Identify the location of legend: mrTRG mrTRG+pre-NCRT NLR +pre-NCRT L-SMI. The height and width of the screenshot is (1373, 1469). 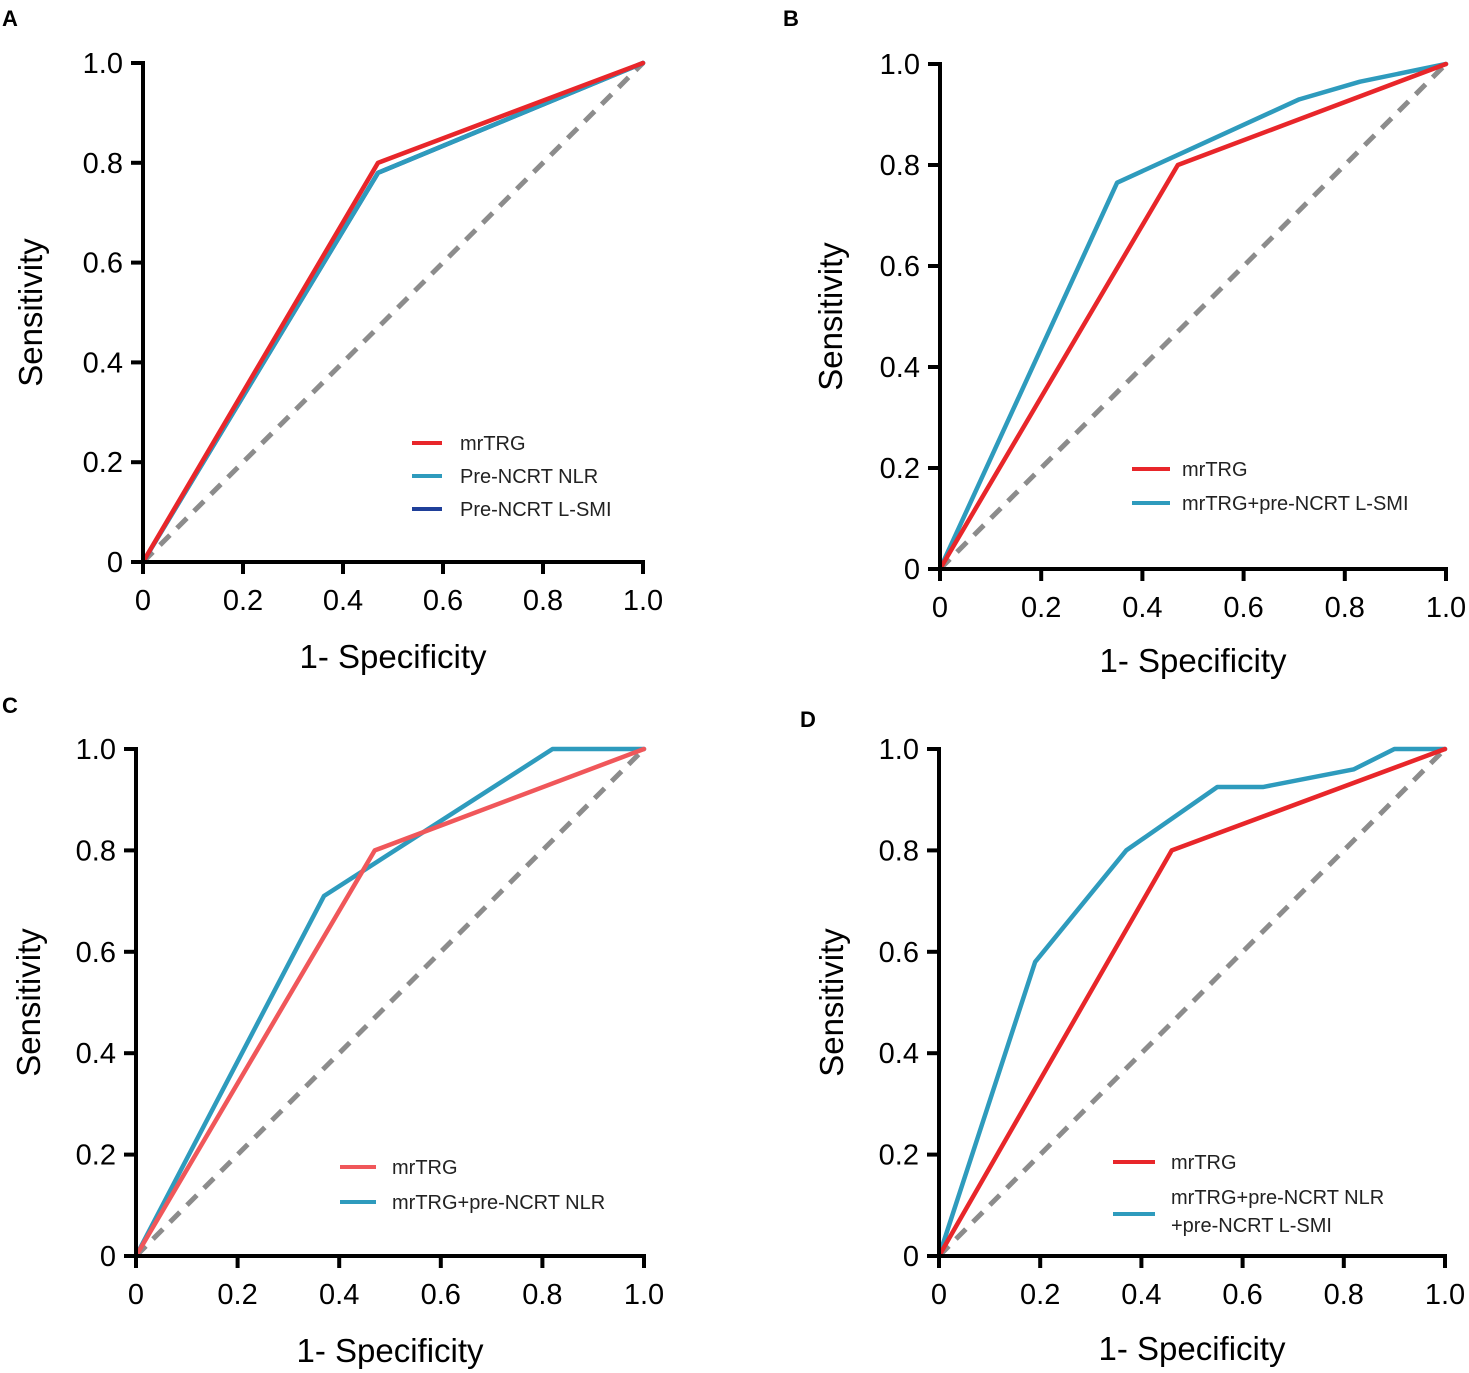
(1248, 1194).